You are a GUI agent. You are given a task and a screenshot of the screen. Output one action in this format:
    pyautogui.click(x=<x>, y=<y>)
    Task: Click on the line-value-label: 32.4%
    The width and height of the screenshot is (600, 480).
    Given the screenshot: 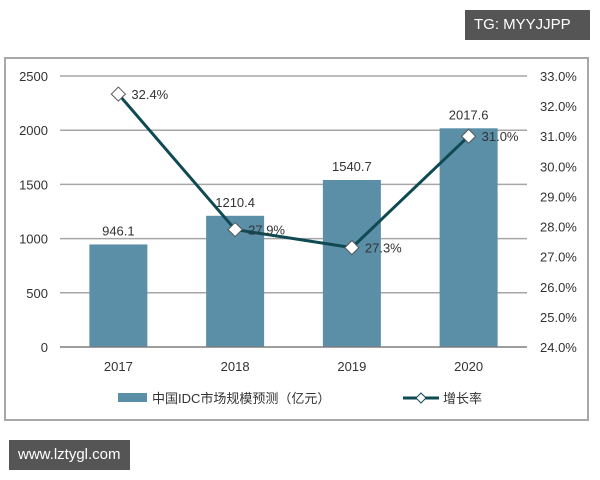 What is the action you would take?
    pyautogui.click(x=149, y=94)
    